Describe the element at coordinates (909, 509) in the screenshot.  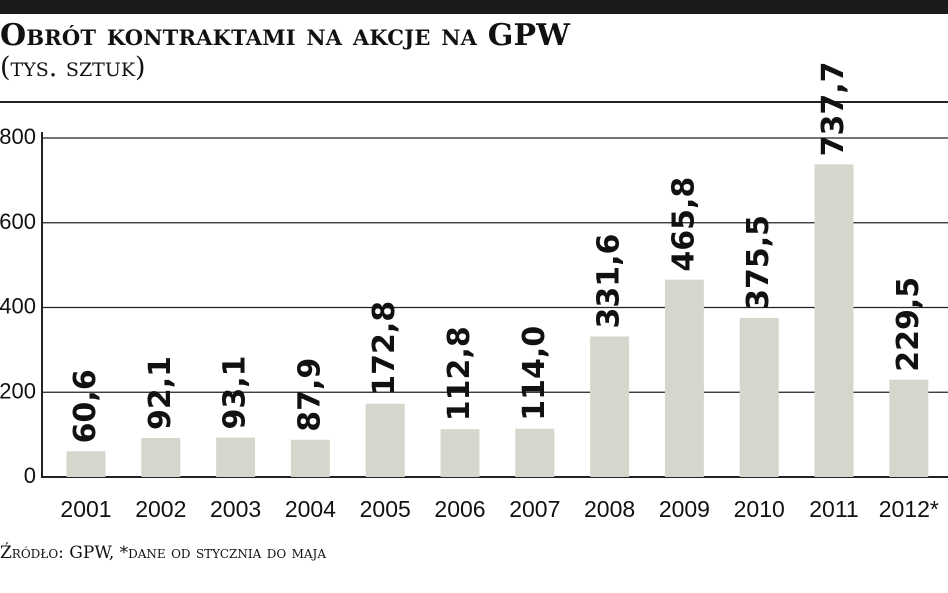
I see `x-tick-label: 2012*` at that location.